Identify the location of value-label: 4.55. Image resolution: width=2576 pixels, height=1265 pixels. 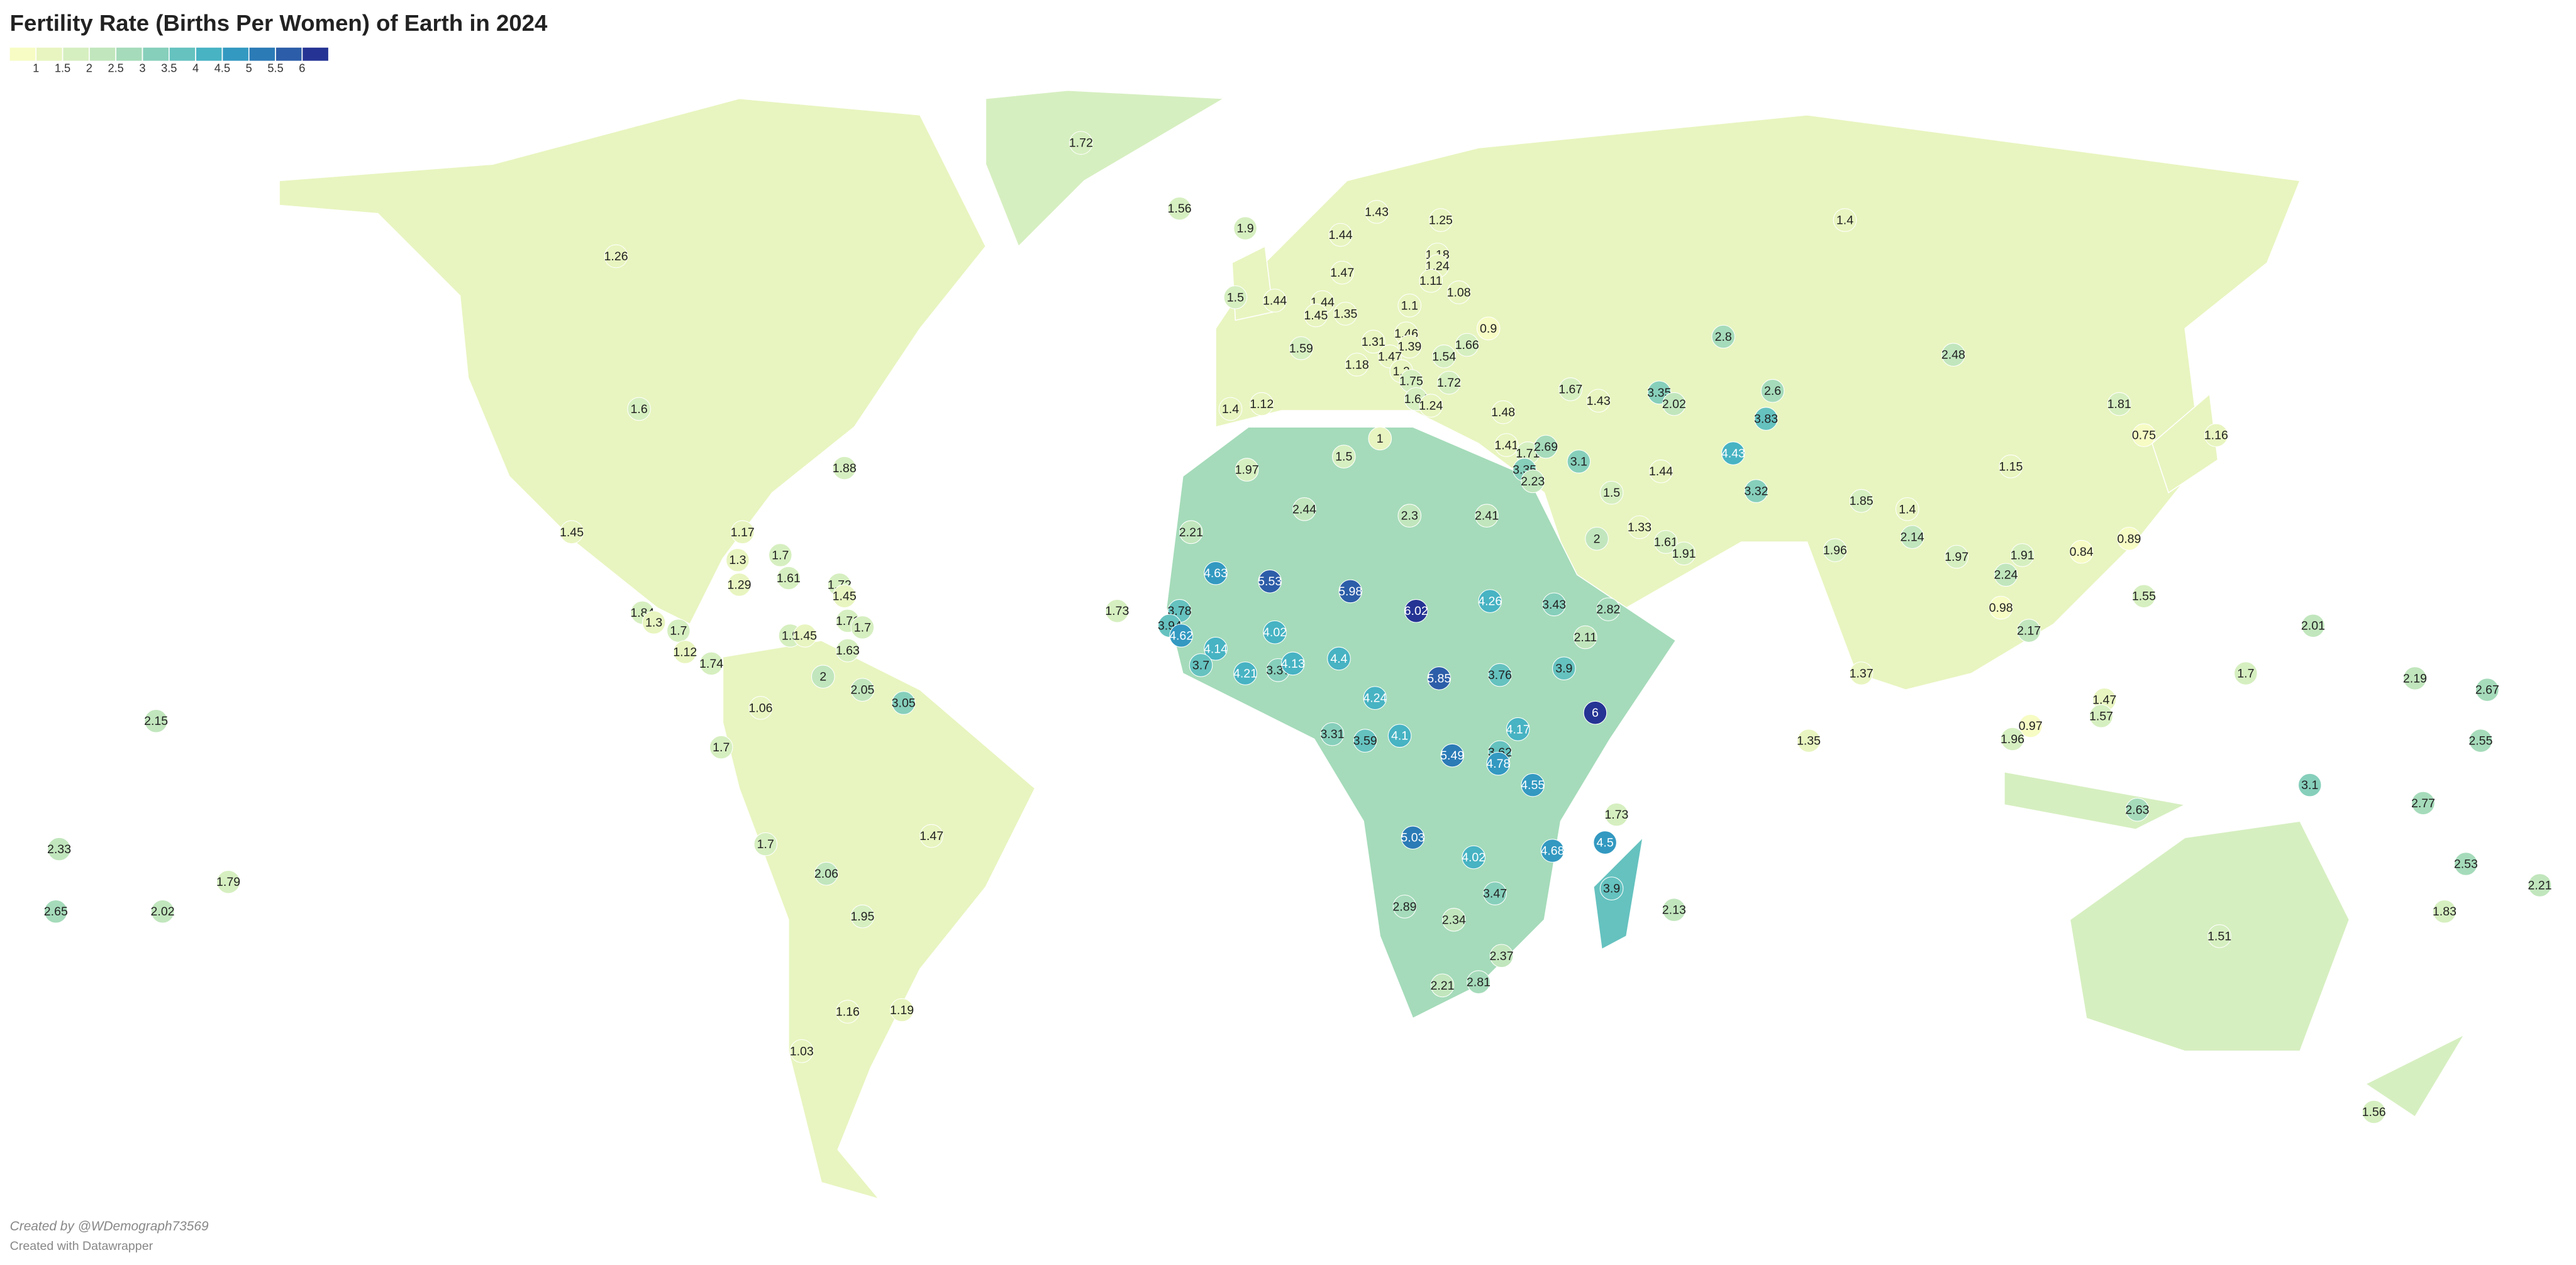
(1533, 785).